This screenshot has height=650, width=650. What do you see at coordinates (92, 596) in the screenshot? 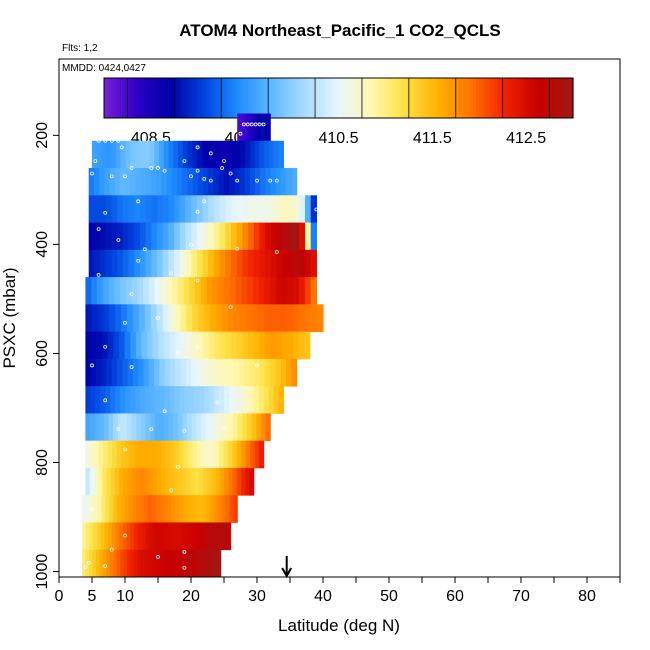
I see `x-tick-label: 5` at bounding box center [92, 596].